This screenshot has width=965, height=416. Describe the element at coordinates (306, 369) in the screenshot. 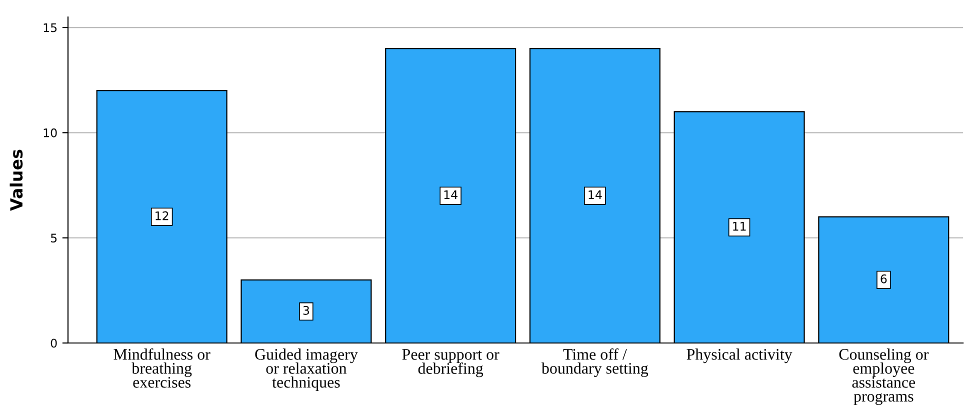

I see `x-tick-label: Guided imagery or relaxation techniques` at that location.